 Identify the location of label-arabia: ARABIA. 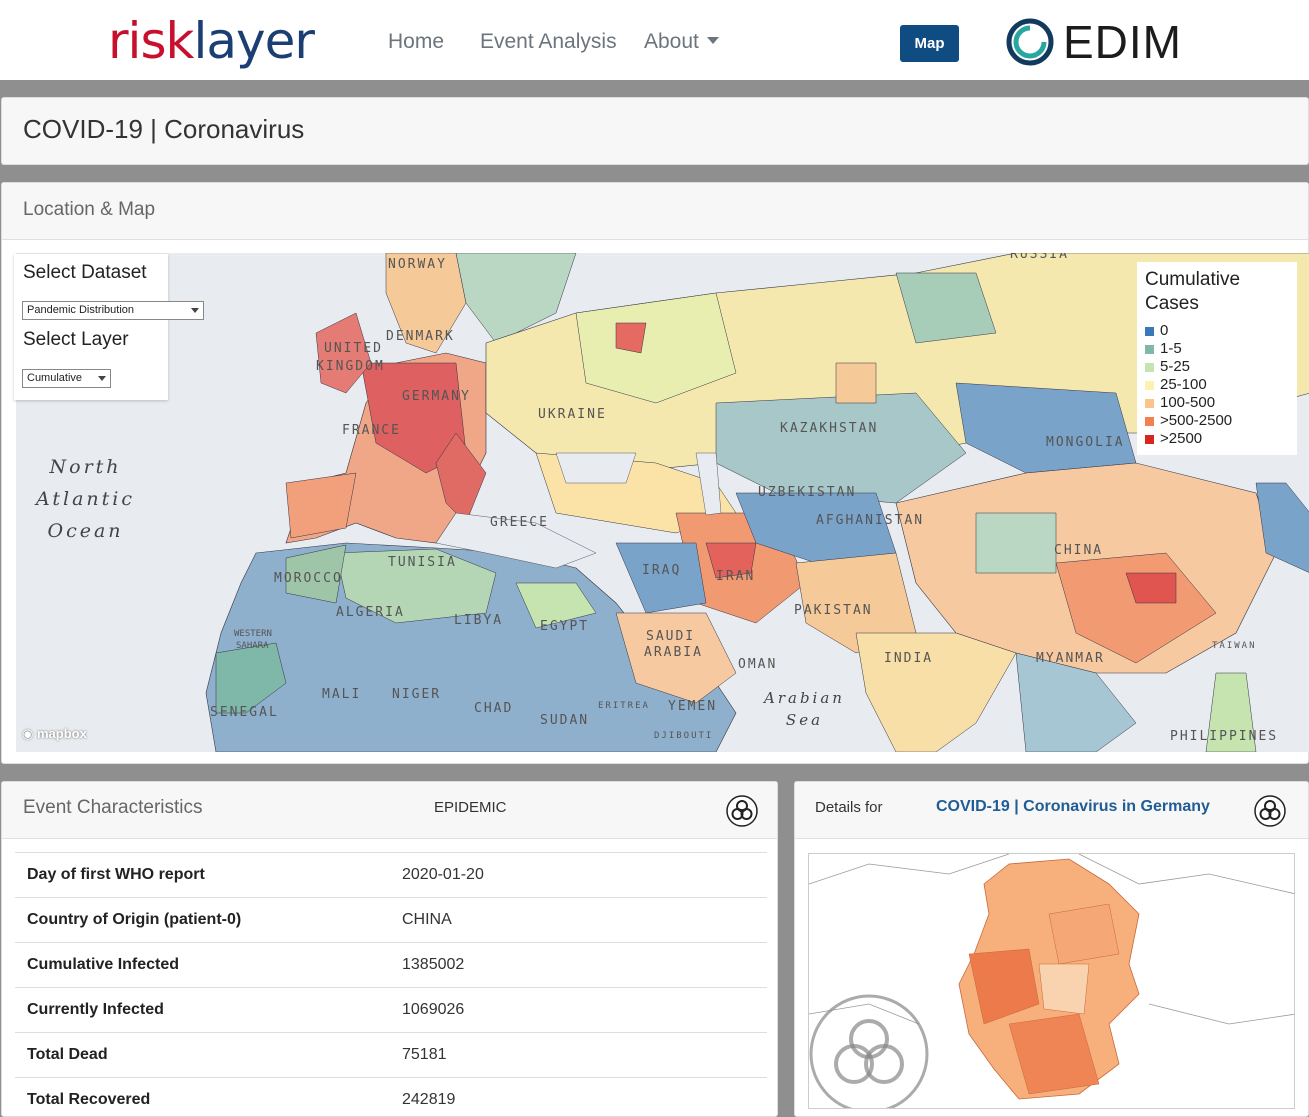
(673, 652).